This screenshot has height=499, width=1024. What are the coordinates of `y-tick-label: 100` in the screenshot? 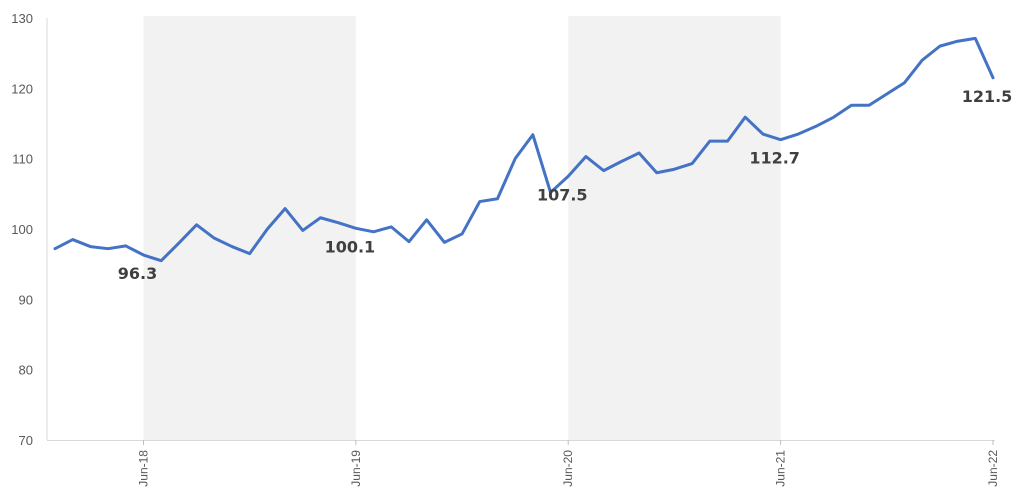 It's located at (22, 229).